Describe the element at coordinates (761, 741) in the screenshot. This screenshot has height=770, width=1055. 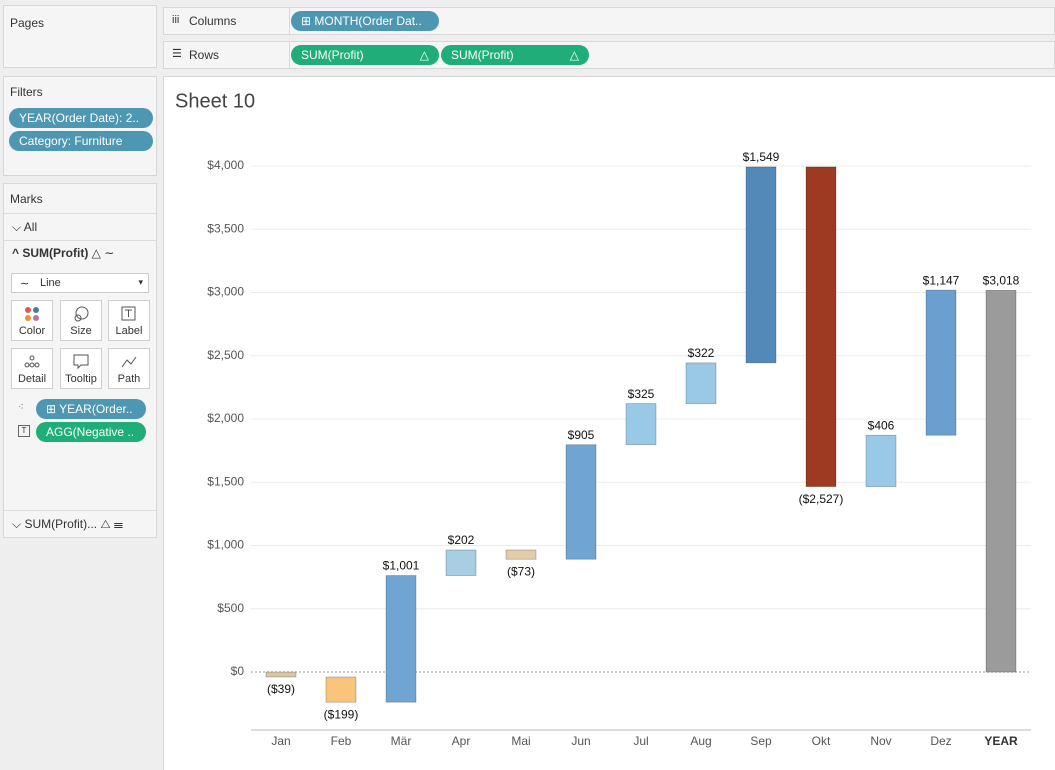
I see `x-tick-label: Sep` at that location.